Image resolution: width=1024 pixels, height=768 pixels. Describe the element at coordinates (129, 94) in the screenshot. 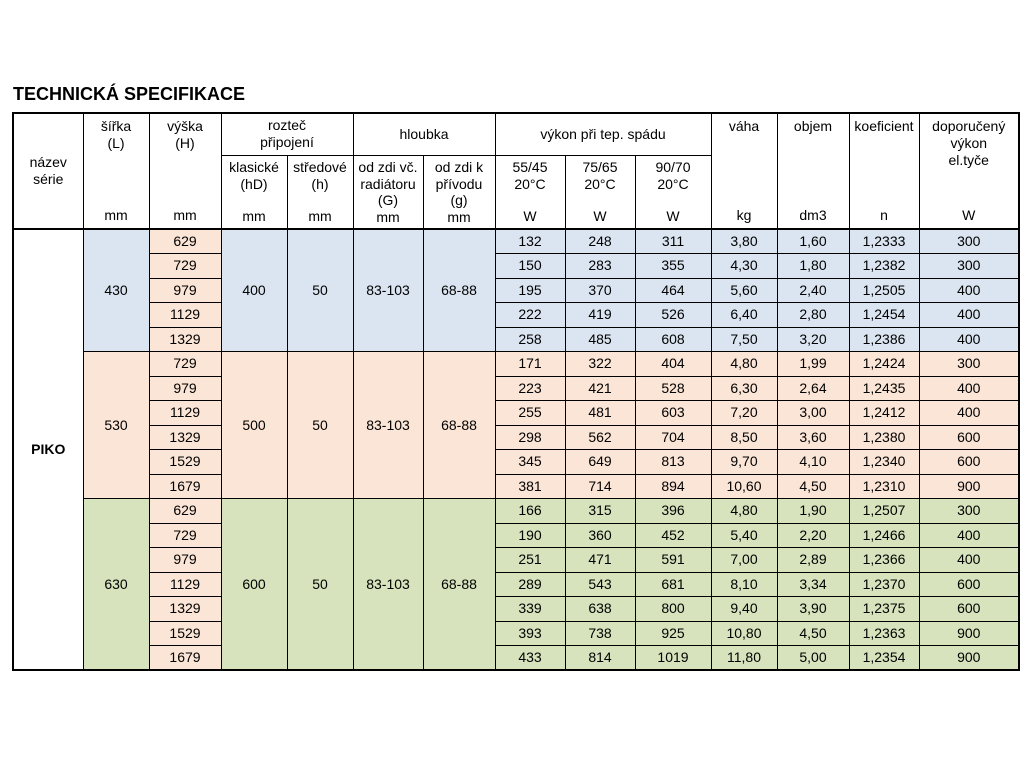

I see `page-title: TECHNICKÁ SPECIFIKACE` at that location.